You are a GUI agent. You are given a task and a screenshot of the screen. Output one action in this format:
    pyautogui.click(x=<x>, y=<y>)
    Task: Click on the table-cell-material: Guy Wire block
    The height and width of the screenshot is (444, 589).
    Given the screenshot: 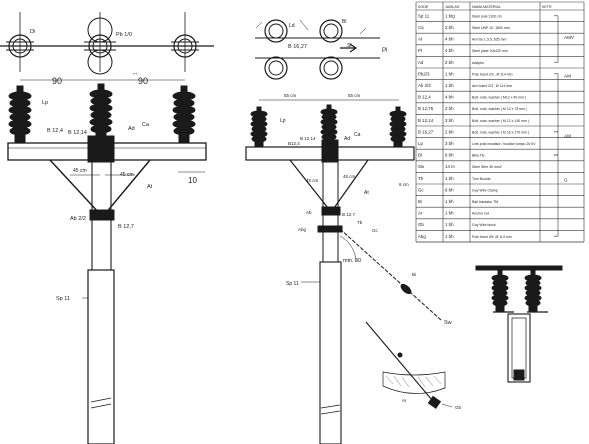 What is the action you would take?
    pyautogui.click(x=484, y=225)
    